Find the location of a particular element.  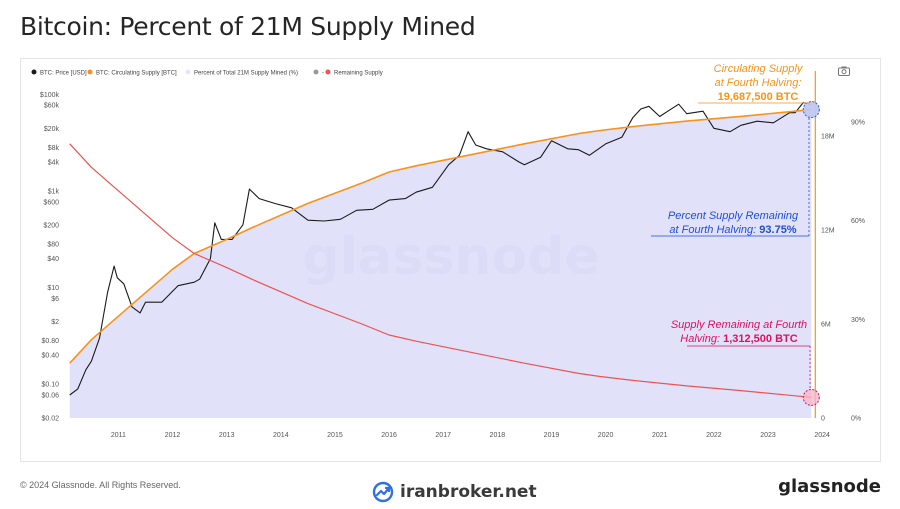

annotation-value: 19,687,500 BTC is located at coordinates (758, 97).